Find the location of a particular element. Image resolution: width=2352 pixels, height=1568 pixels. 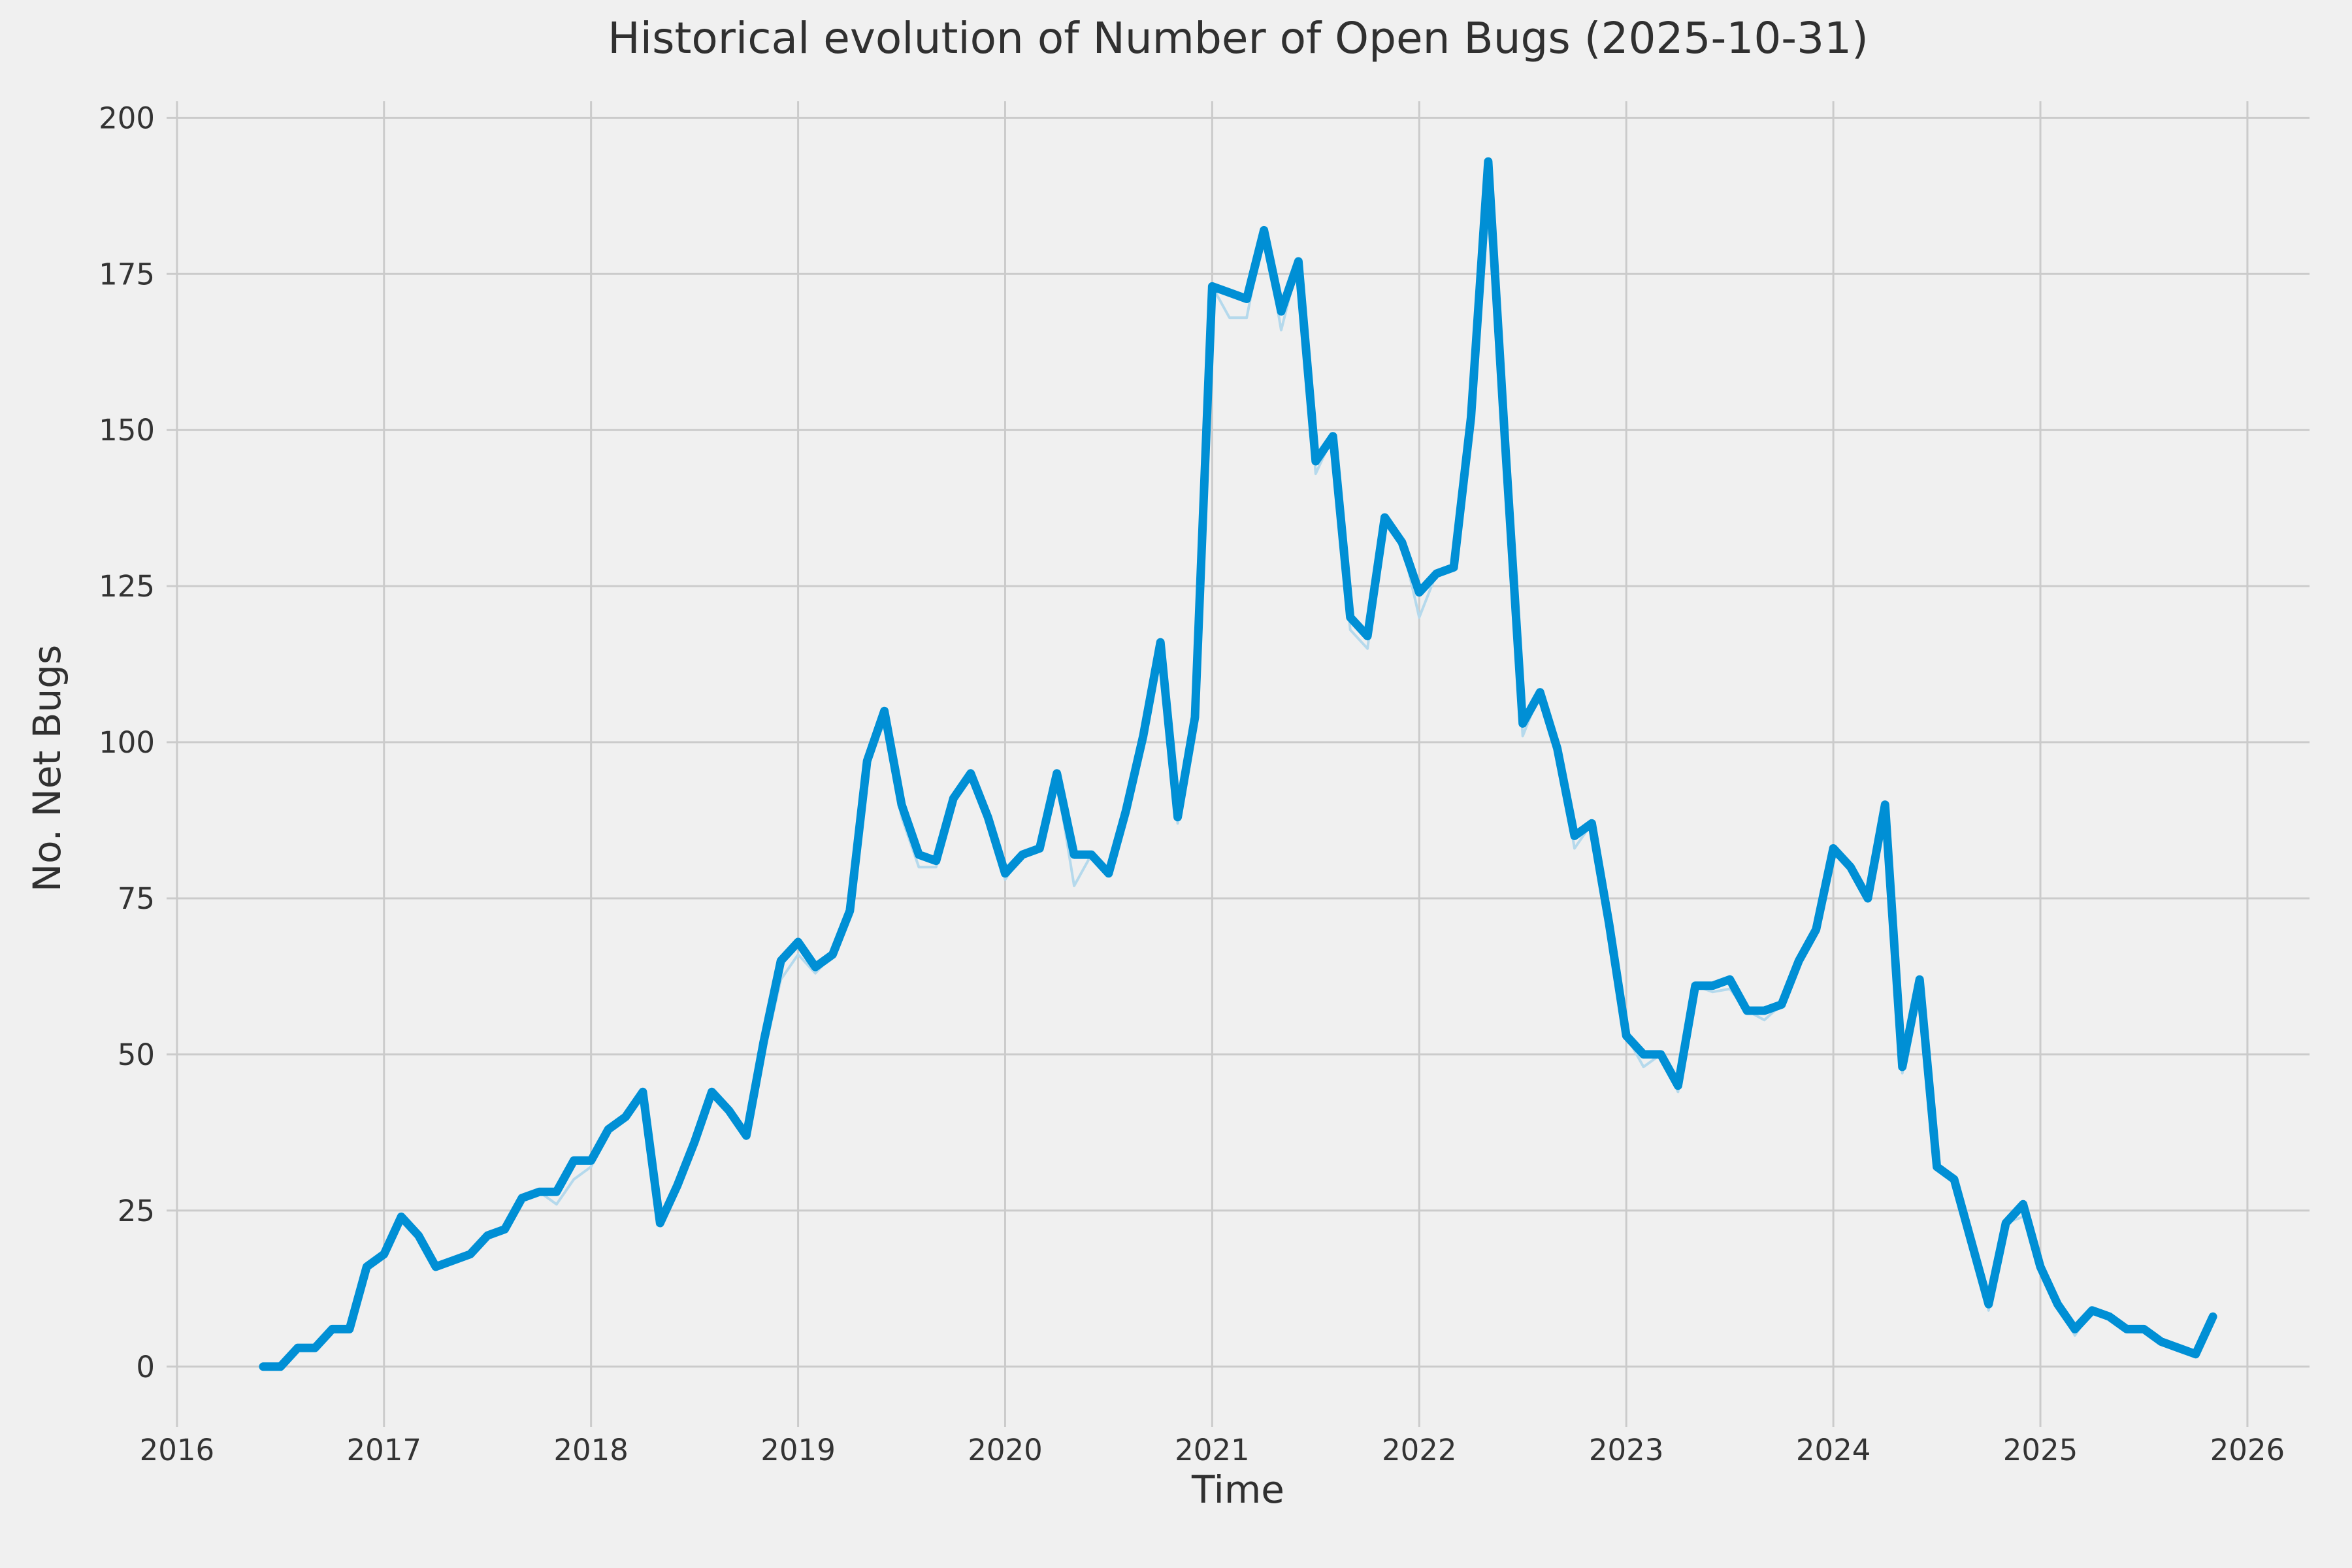

x-tick-label-2025: 2025 is located at coordinates (2040, 1450).